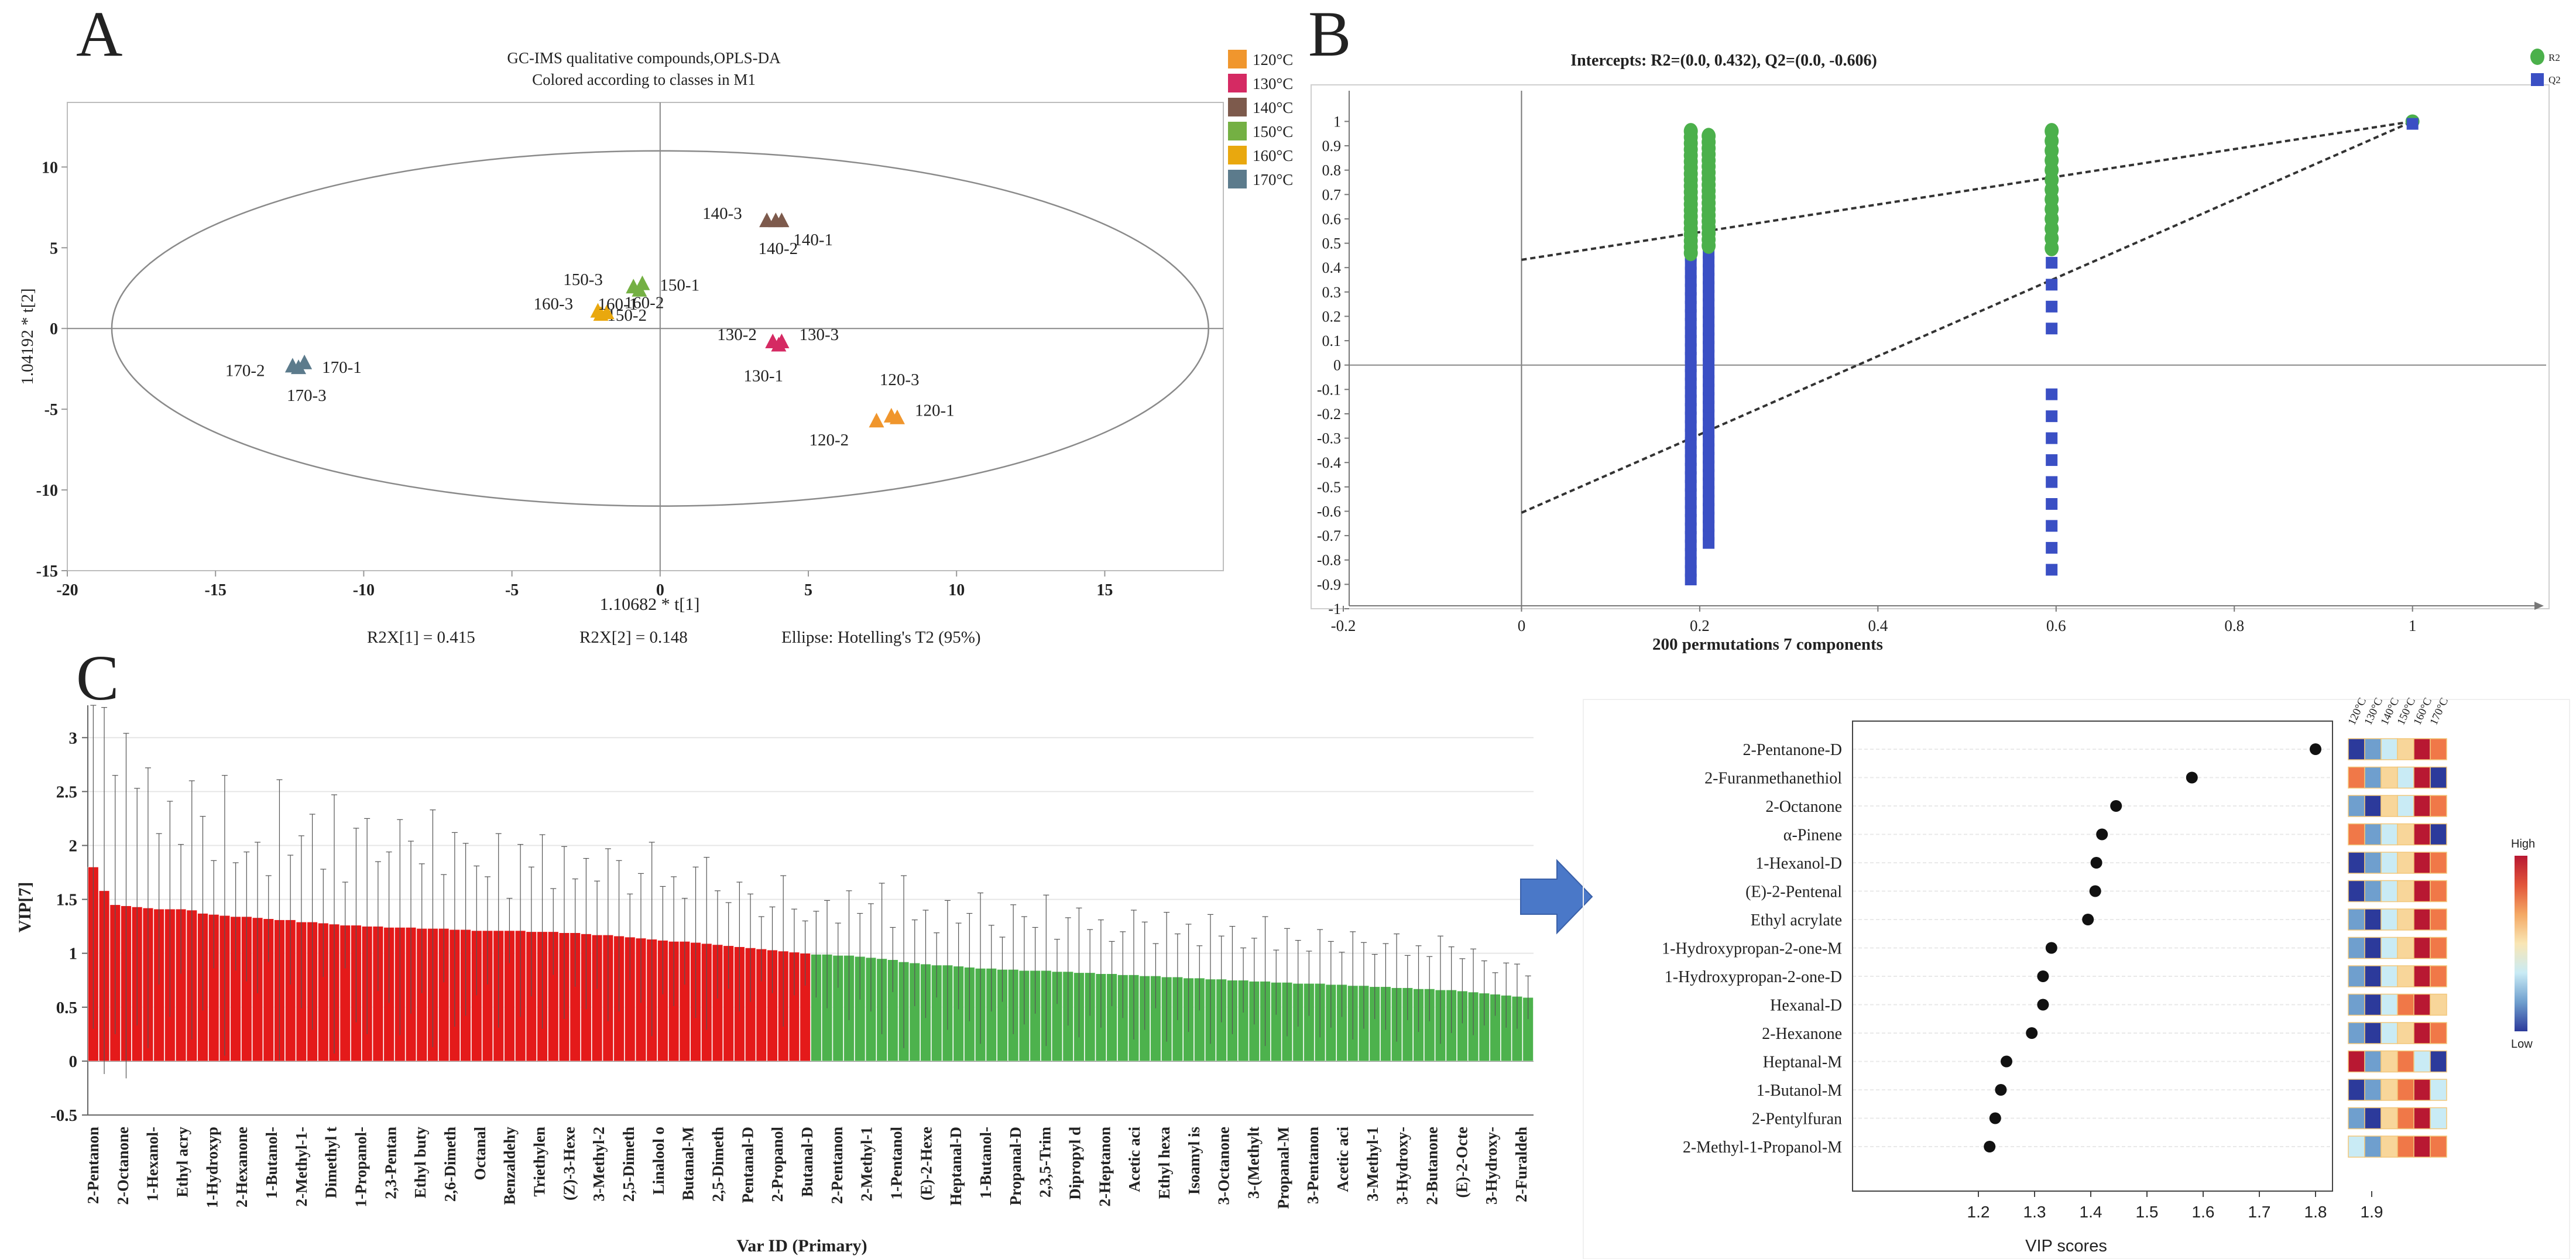  Describe the element at coordinates (2092, 956) in the screenshot. I see `panel-d-plot-frame` at that location.